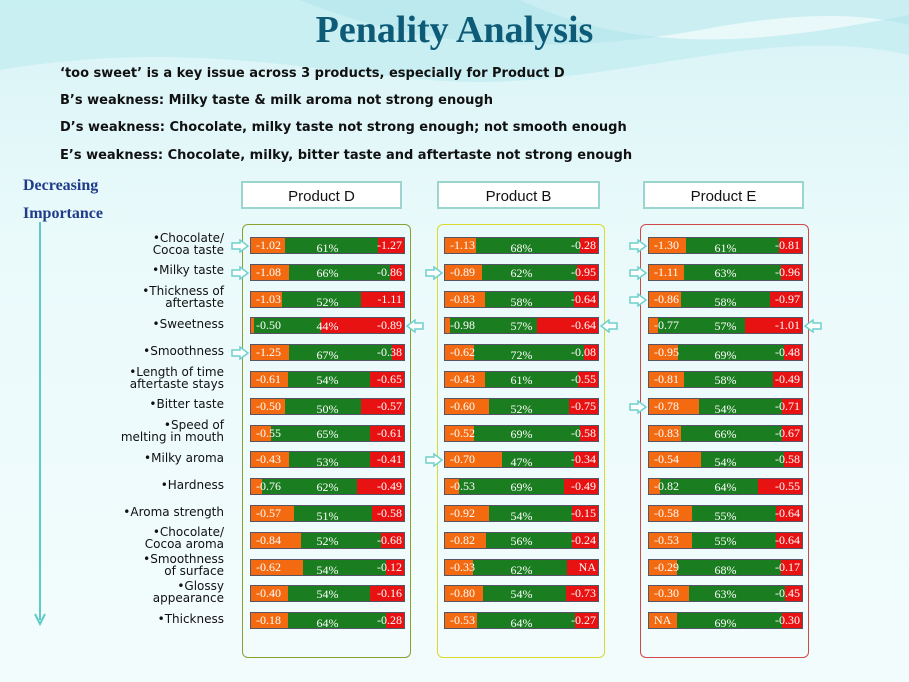  Describe the element at coordinates (787, 486) in the screenshot. I see `right-penalty-label: -0.55` at that location.